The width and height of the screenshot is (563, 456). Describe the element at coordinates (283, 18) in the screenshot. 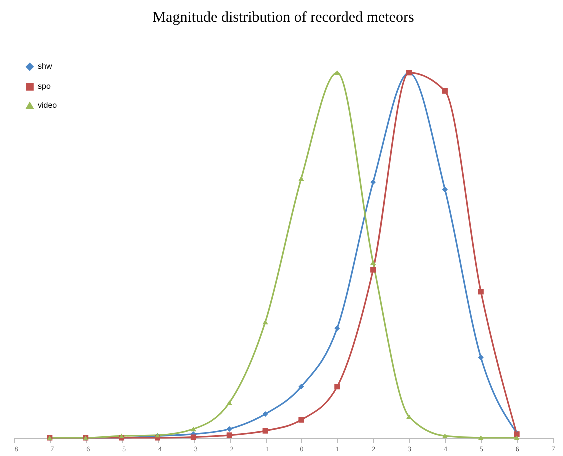

I see `chart-title: Magnitude distribution of recorded meteors` at that location.